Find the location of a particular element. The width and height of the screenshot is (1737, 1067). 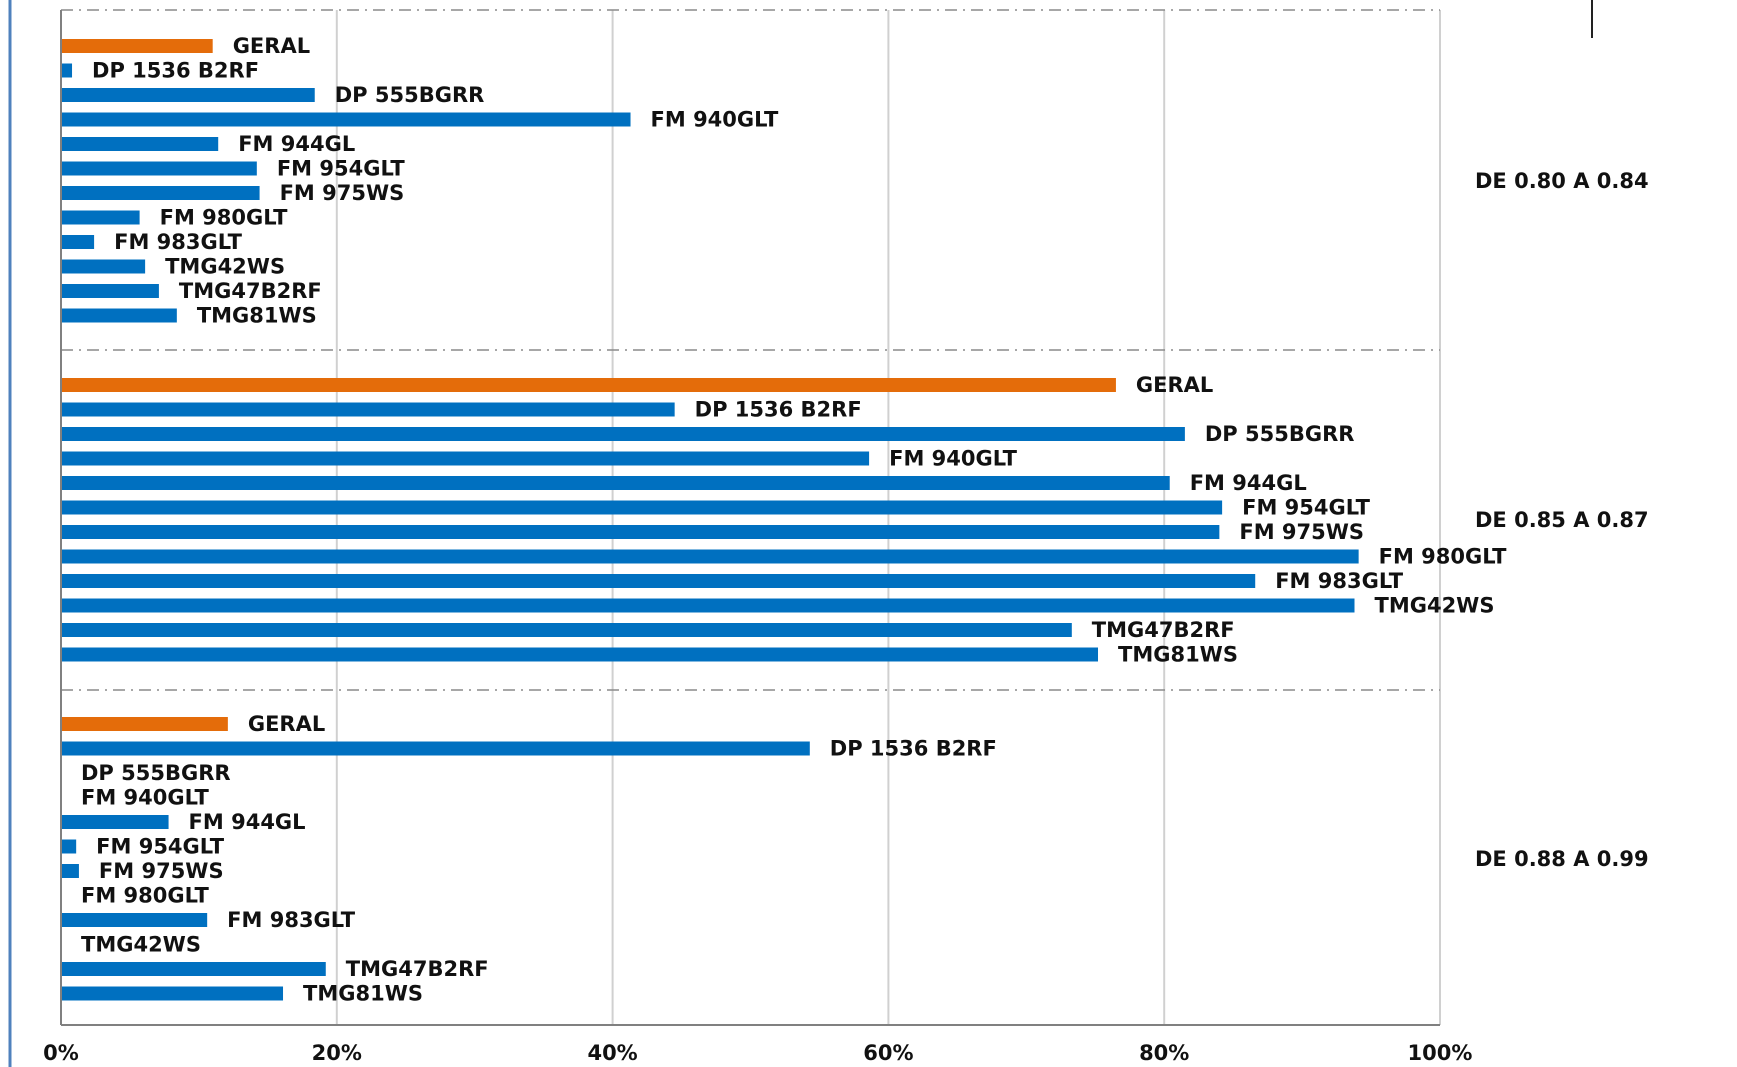

group-label: DE 0.80 A 0.84 is located at coordinates (1562, 181).